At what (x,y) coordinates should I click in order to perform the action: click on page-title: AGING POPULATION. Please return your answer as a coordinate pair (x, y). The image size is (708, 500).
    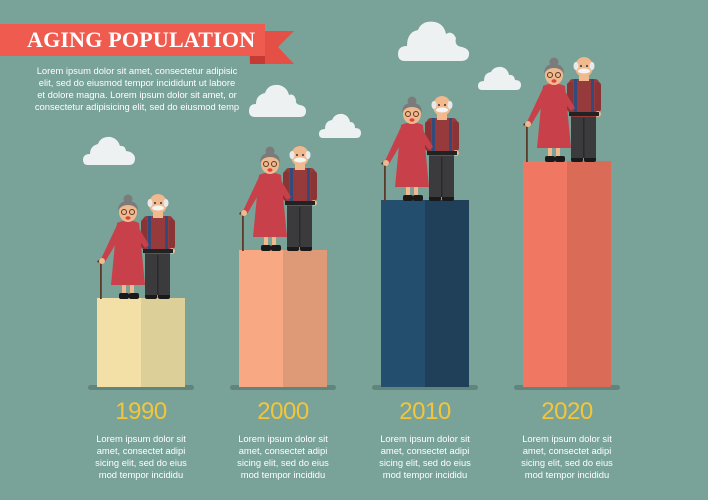
    Looking at the image, I should click on (141, 39).